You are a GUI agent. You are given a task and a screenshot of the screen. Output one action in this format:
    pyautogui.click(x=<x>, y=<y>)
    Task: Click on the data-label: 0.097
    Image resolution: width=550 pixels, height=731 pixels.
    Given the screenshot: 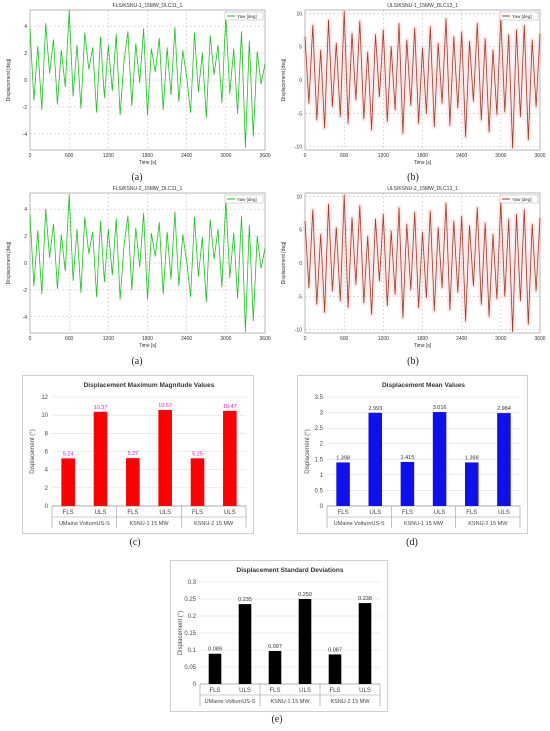 What is the action you would take?
    pyautogui.click(x=275, y=647)
    